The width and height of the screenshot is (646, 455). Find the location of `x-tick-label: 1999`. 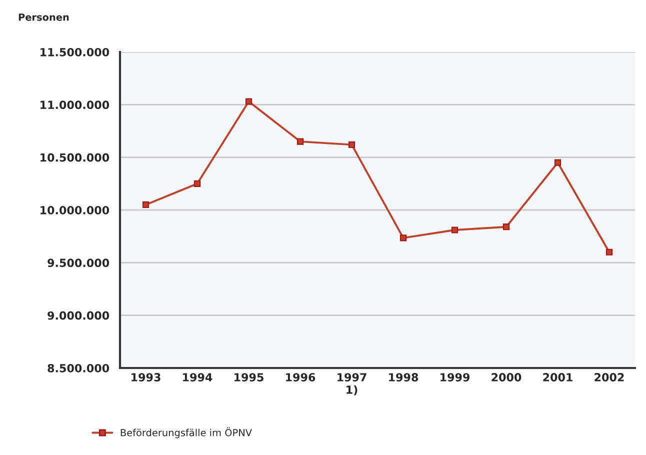

x-tick-label: 1999 is located at coordinates (455, 377).